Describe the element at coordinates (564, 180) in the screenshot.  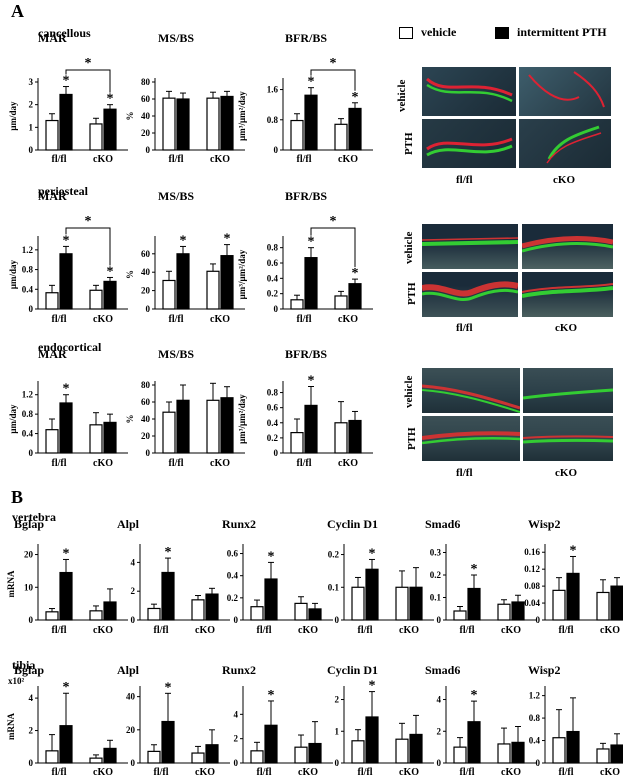
I see `micrograph-col-label-cko-1: cKO` at that location.